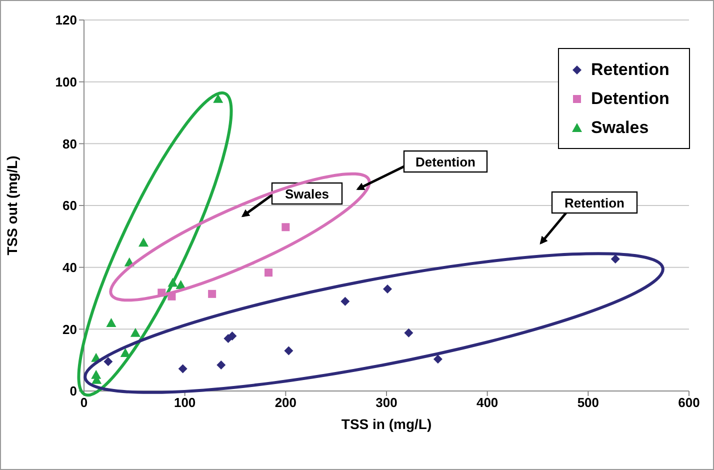 The image size is (714, 470). Describe the element at coordinates (69, 206) in the screenshot. I see `y-tick-label: 60` at that location.